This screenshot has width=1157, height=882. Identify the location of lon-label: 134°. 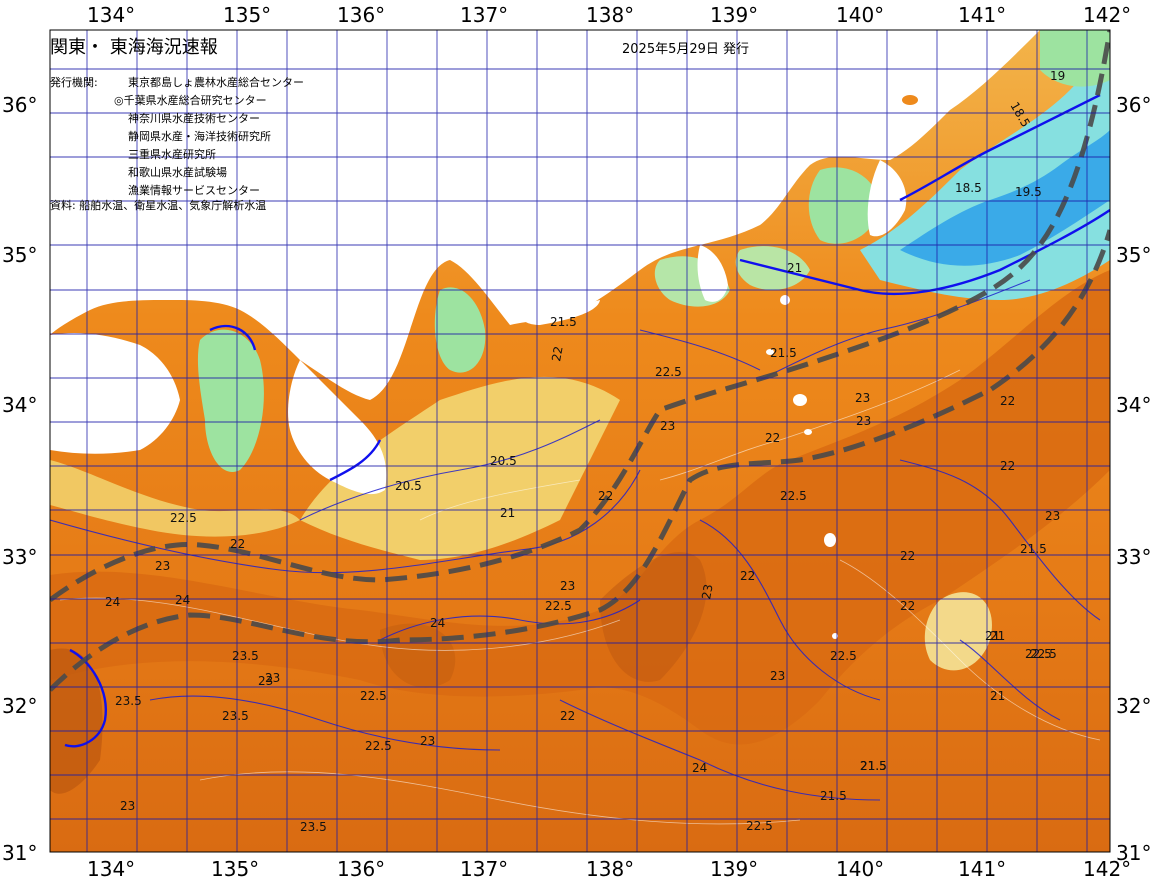
(111, 869).